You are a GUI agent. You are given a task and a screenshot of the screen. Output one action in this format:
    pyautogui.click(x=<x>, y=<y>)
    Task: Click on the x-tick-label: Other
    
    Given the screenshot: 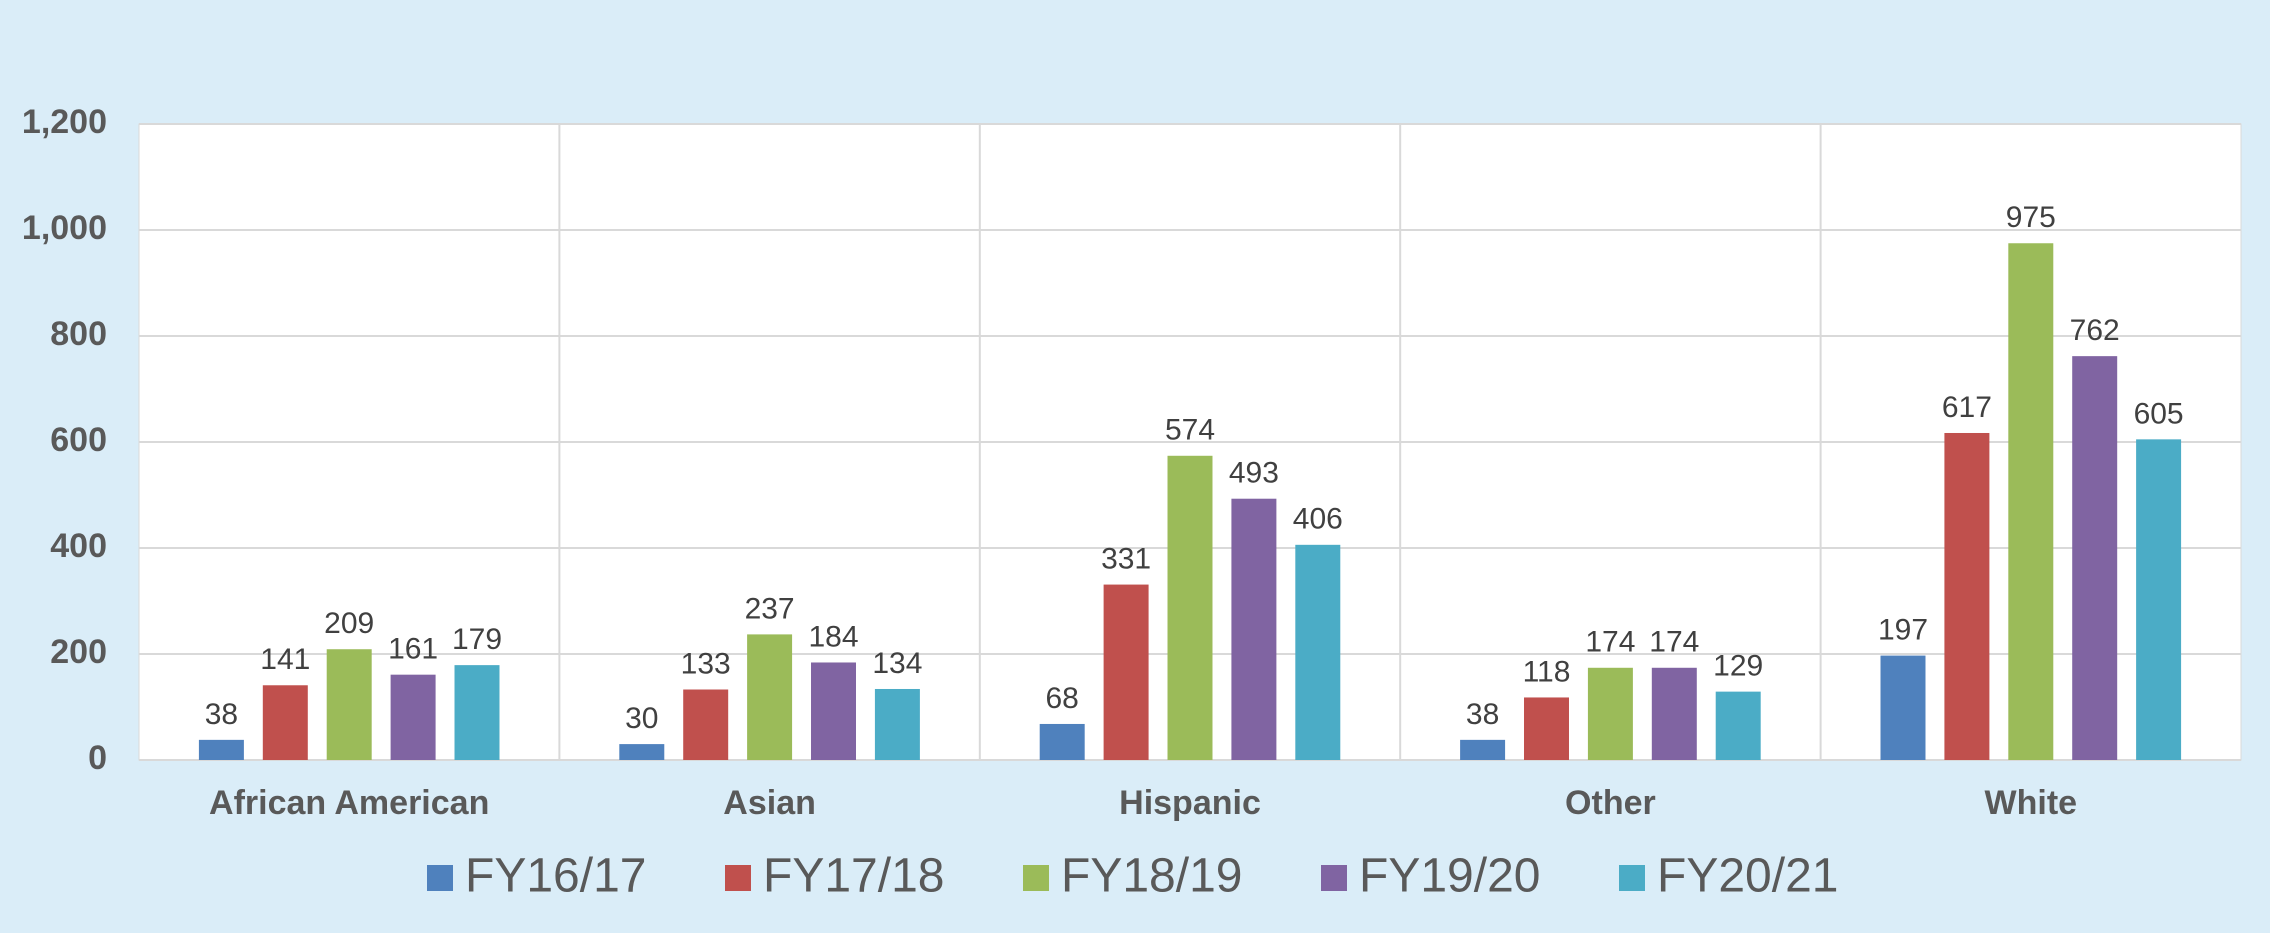 What is the action you would take?
    pyautogui.click(x=1610, y=803)
    